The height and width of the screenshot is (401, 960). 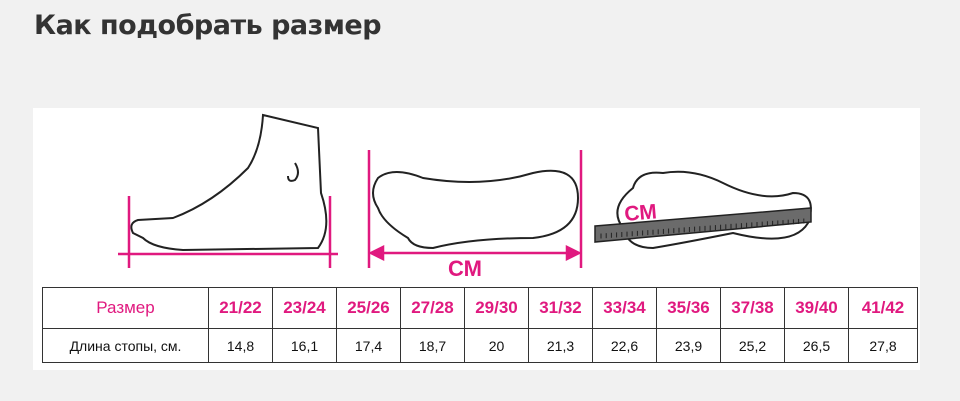 What do you see at coordinates (125, 308) in the screenshot?
I see `size-header-label: Размер` at bounding box center [125, 308].